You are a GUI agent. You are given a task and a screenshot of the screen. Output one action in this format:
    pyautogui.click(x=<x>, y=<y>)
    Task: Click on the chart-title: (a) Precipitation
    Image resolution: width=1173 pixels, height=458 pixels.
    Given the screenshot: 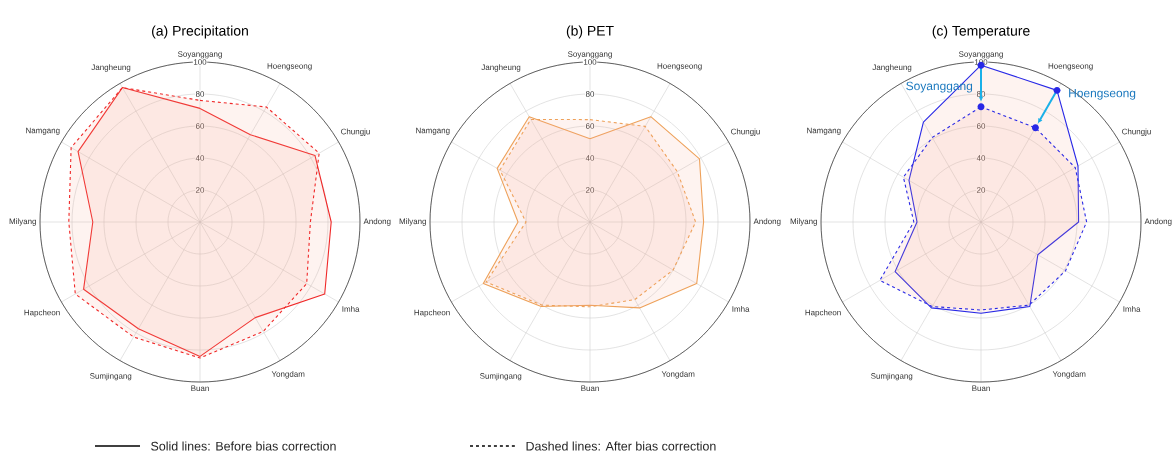 What is the action you would take?
    pyautogui.click(x=200, y=32)
    